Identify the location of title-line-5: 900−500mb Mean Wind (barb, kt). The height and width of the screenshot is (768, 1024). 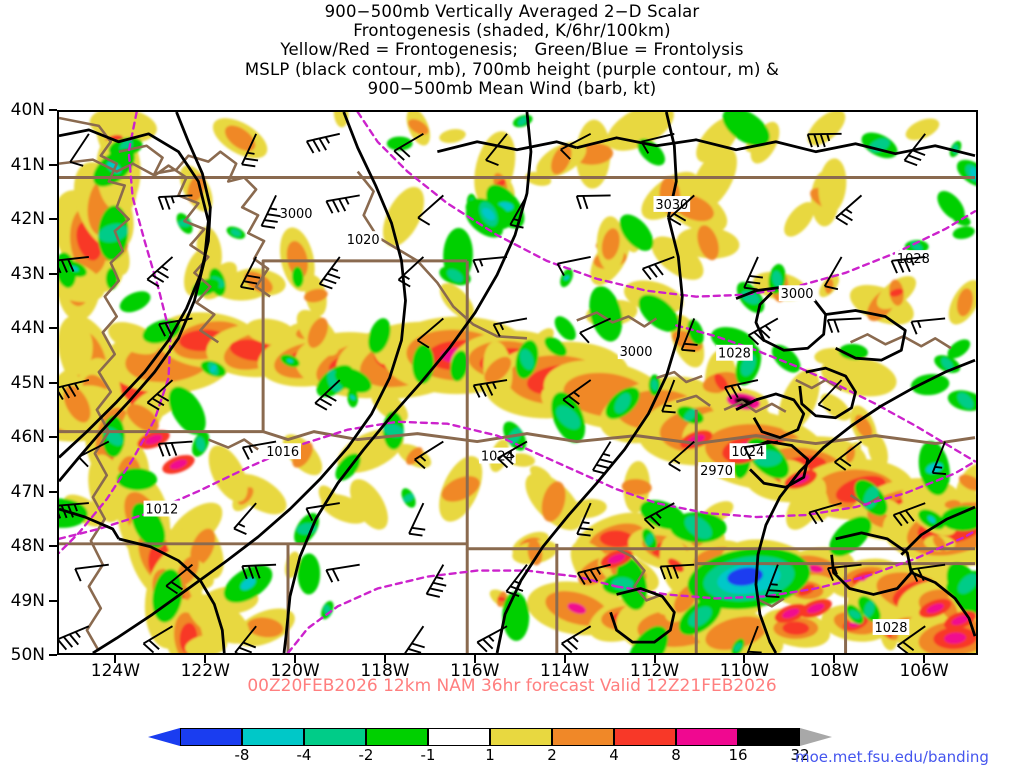
(512, 88).